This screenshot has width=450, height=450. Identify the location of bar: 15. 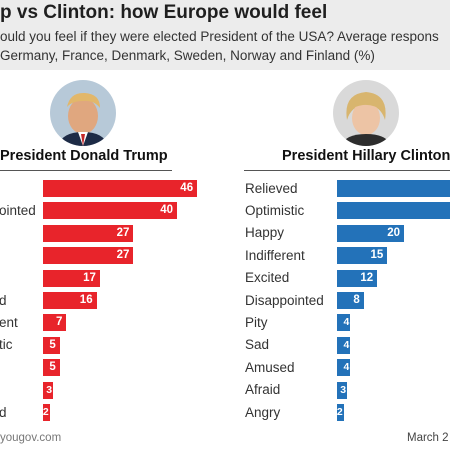
(362, 256).